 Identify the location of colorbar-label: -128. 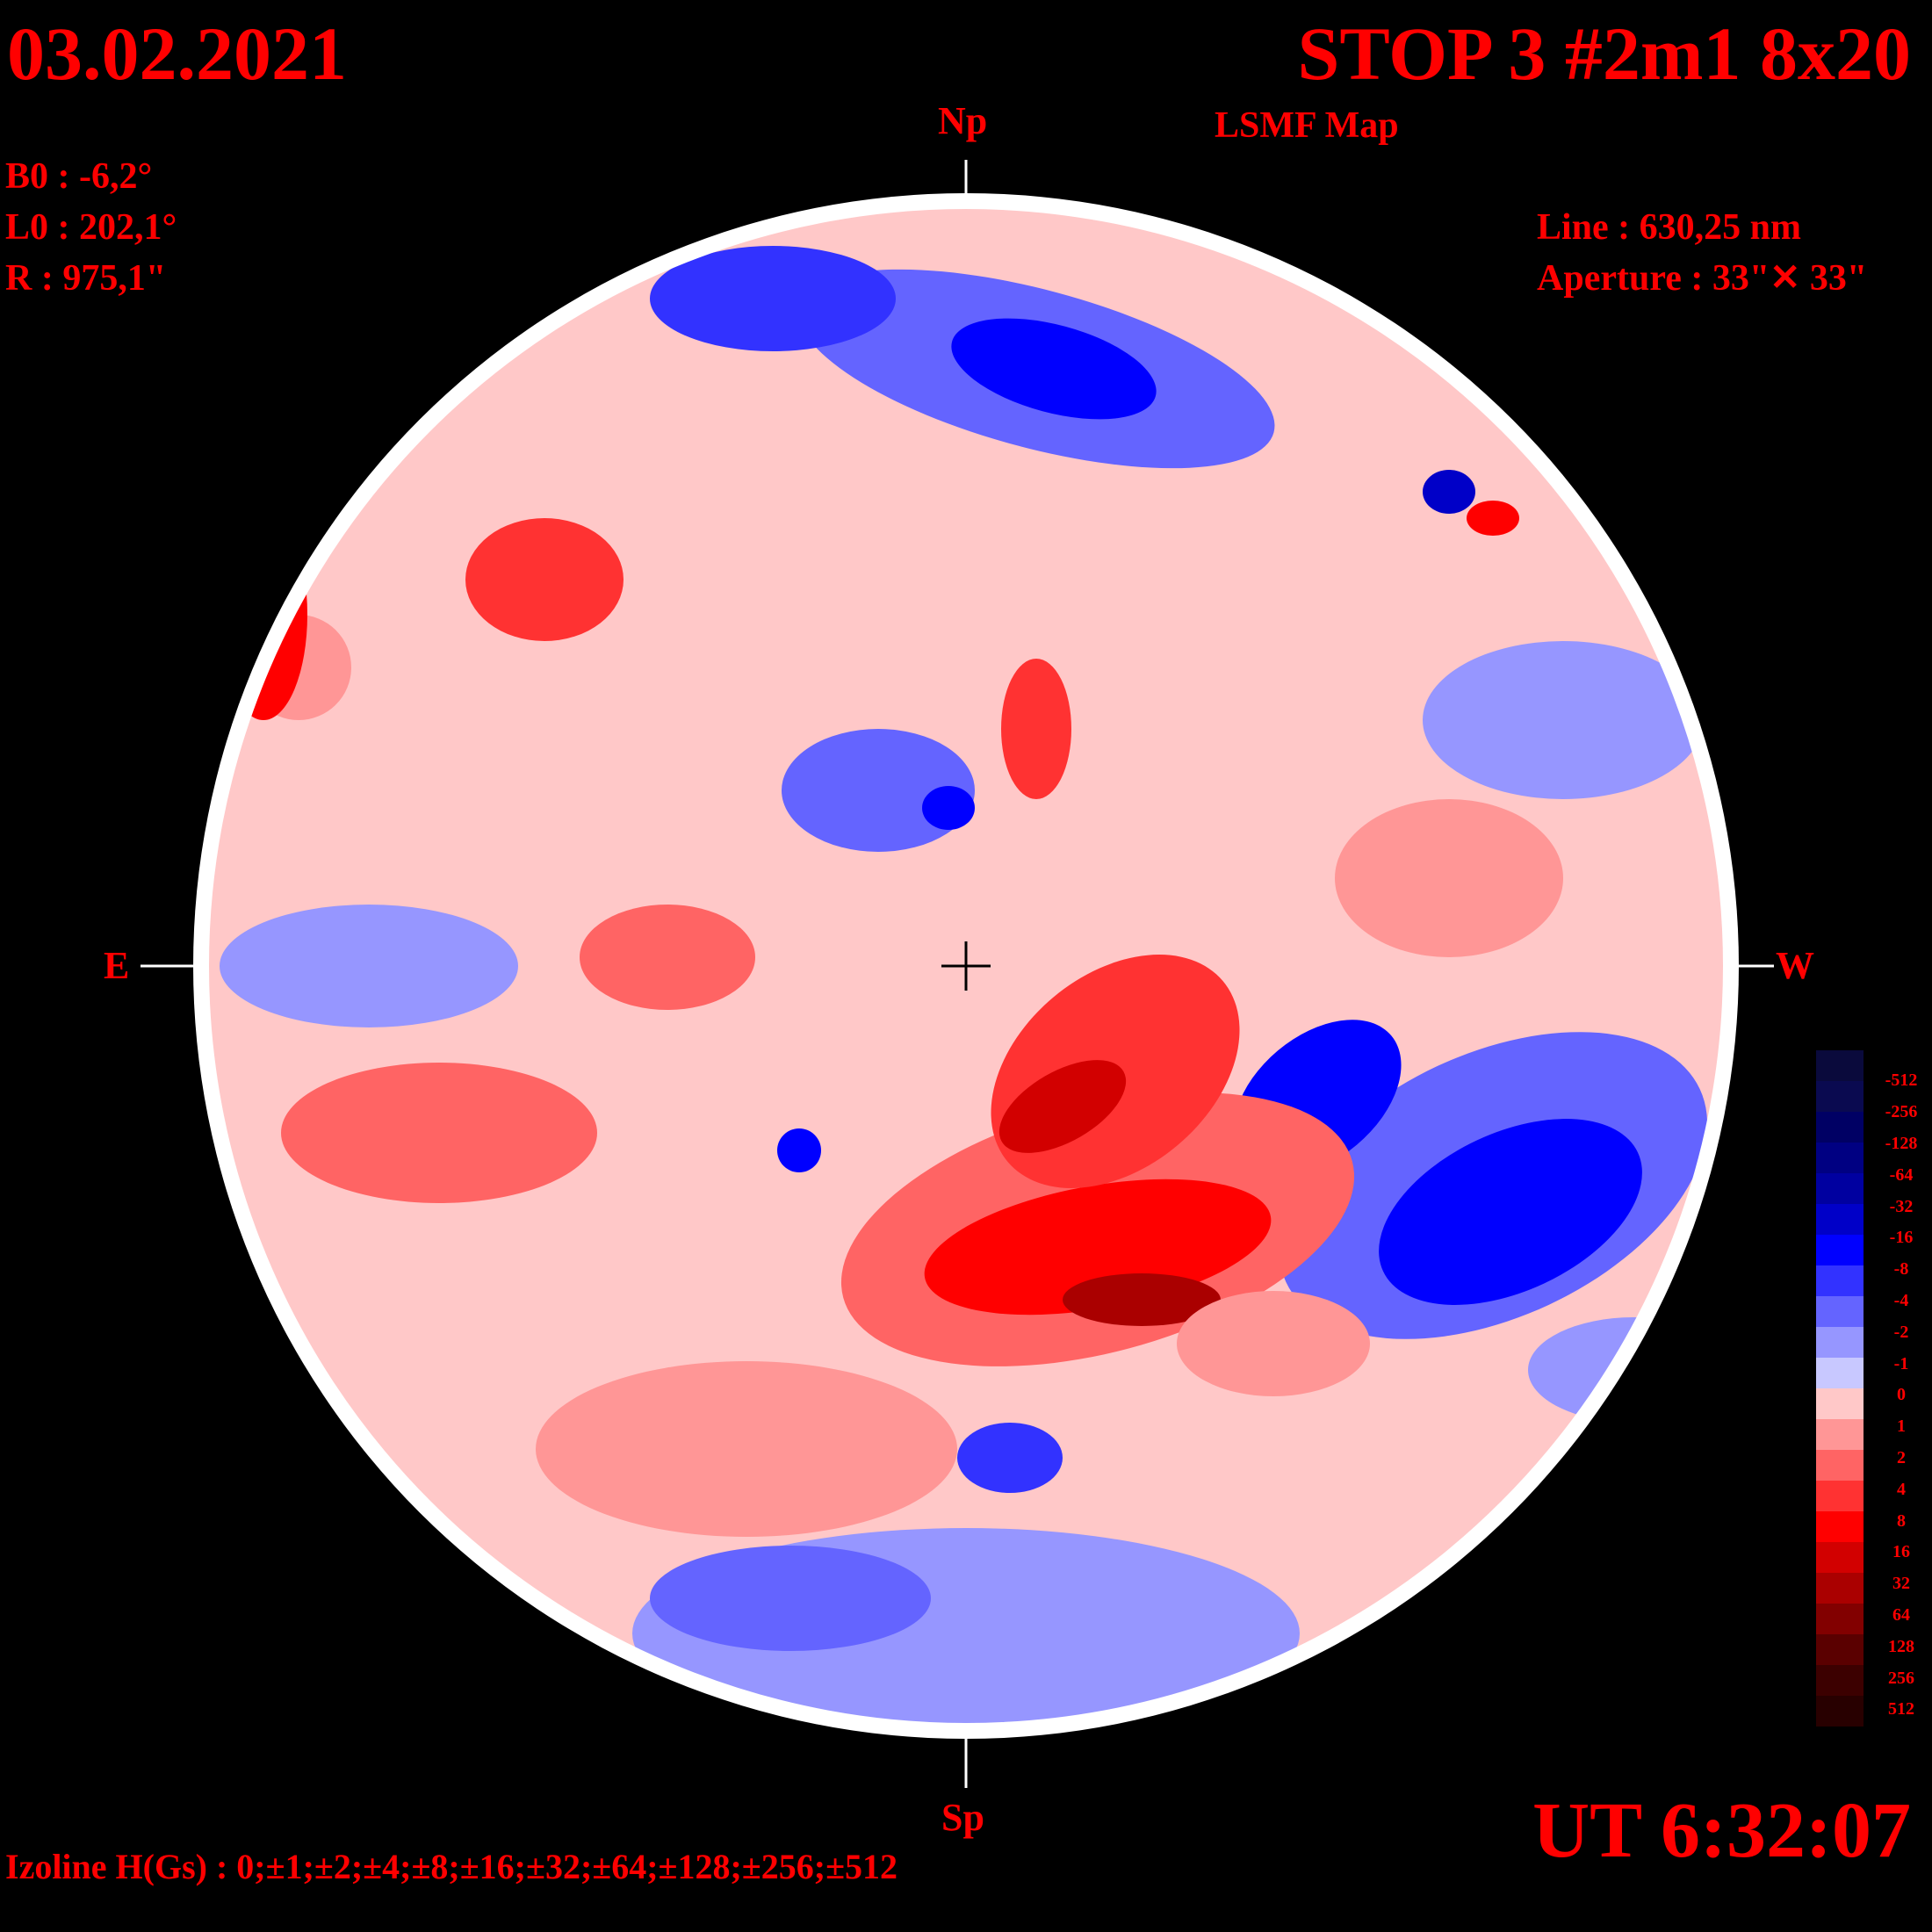
(1902, 1143).